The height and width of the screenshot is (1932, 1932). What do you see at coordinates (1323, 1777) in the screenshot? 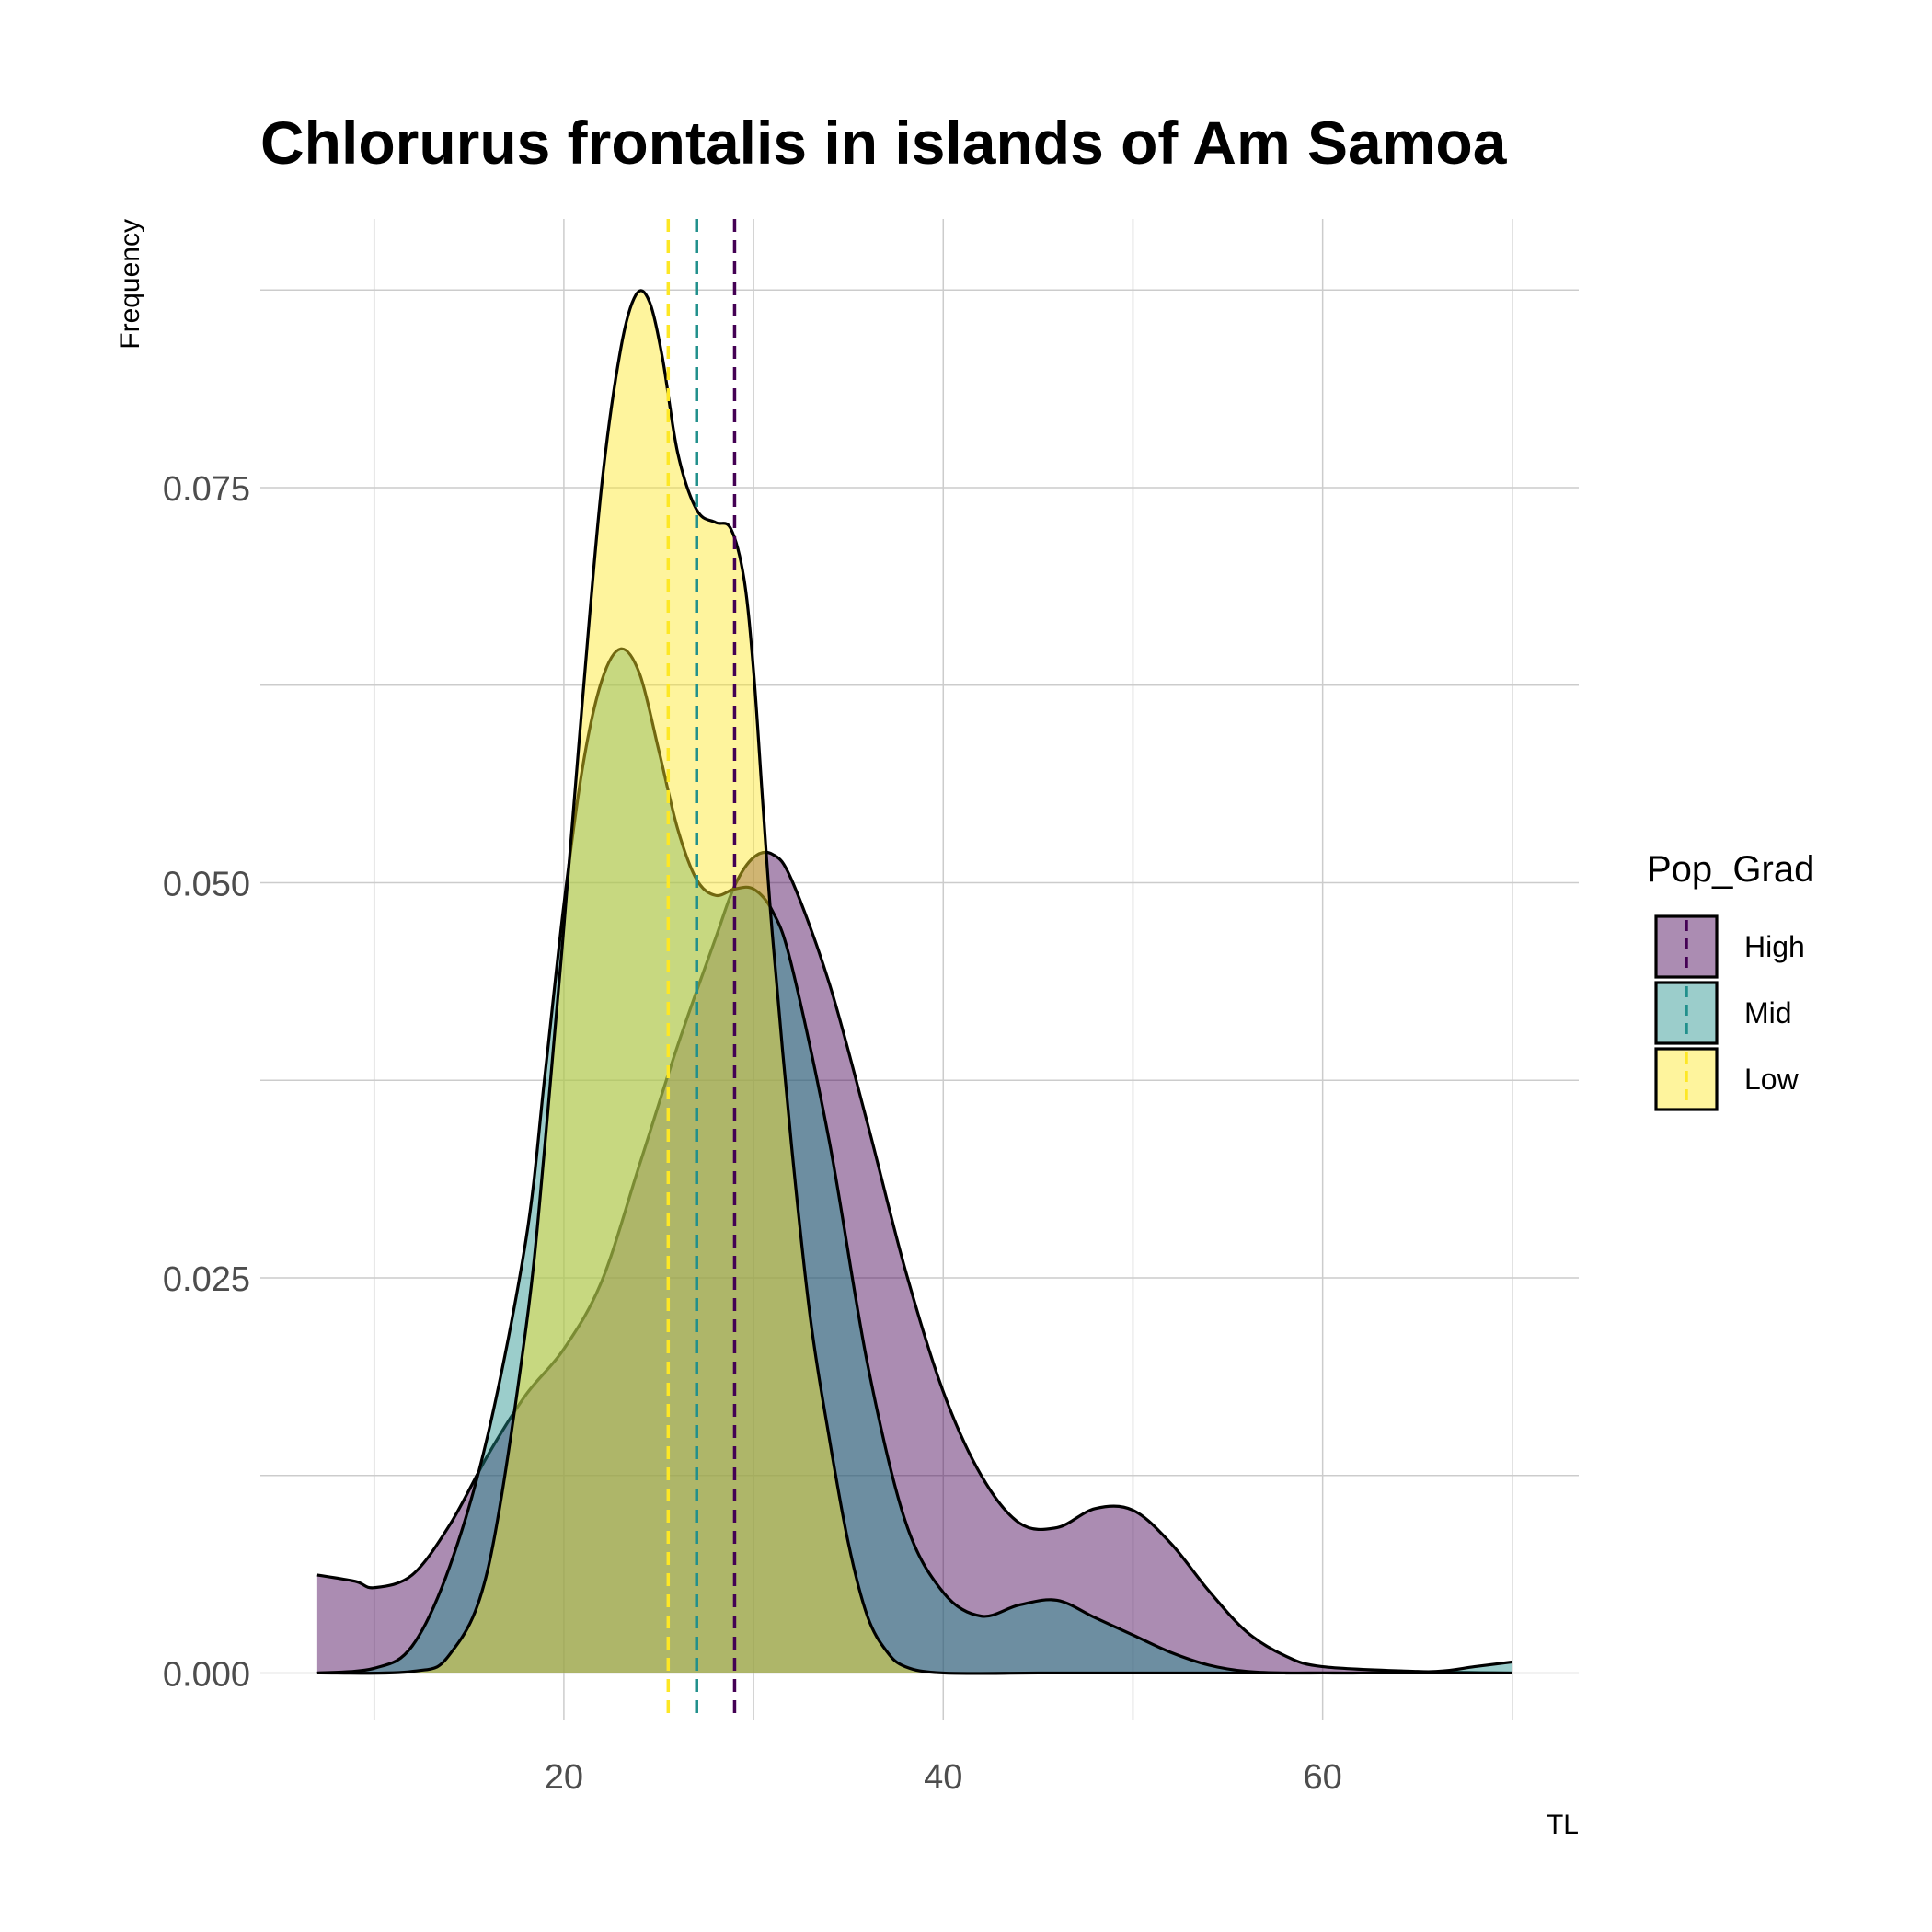
I see `x-tick-label: 60` at bounding box center [1323, 1777].